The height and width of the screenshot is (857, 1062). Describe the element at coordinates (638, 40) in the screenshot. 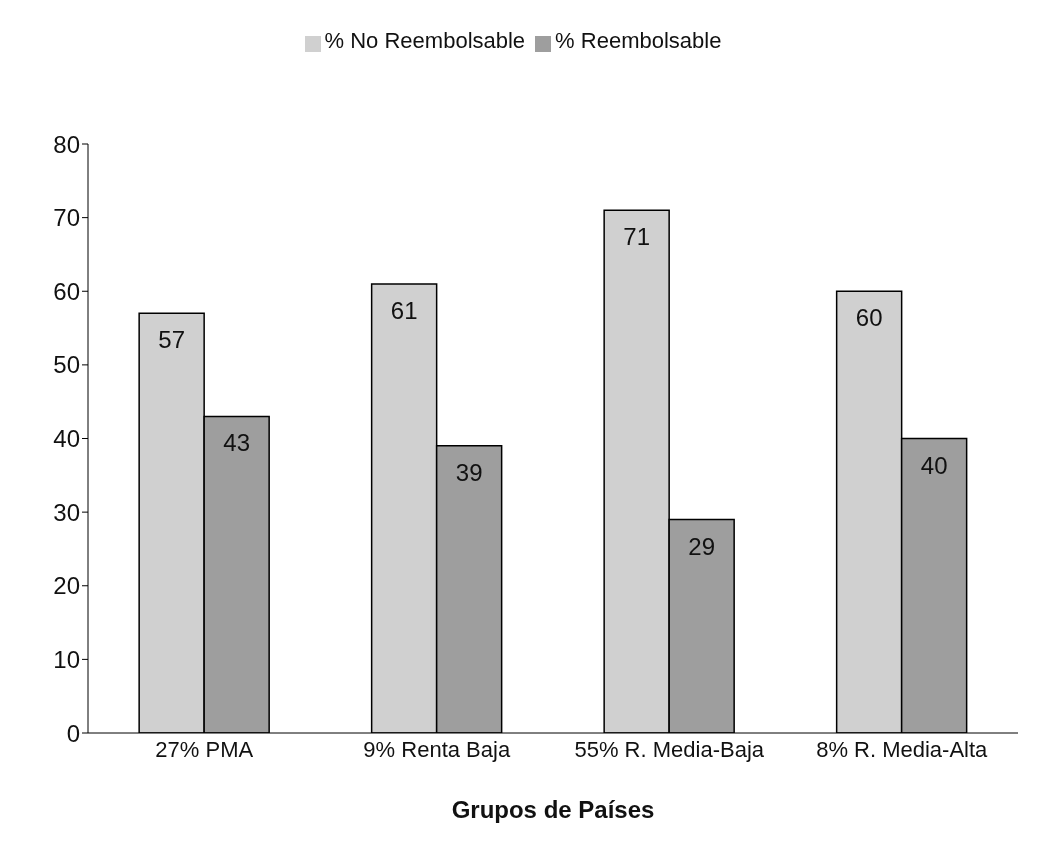

I see `legend-label: % Reembolsable` at that location.